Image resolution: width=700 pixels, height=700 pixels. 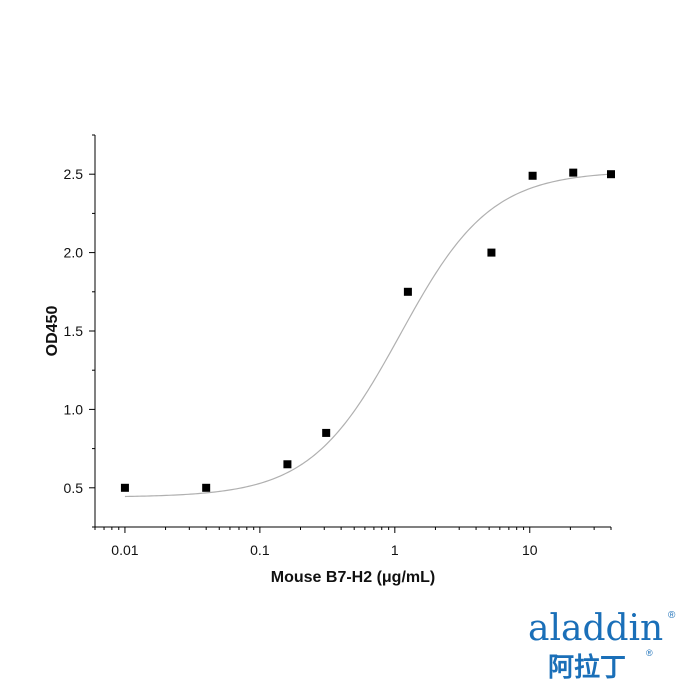 What do you see at coordinates (74, 409) in the screenshot?
I see `y-tick-label: 1.0` at bounding box center [74, 409].